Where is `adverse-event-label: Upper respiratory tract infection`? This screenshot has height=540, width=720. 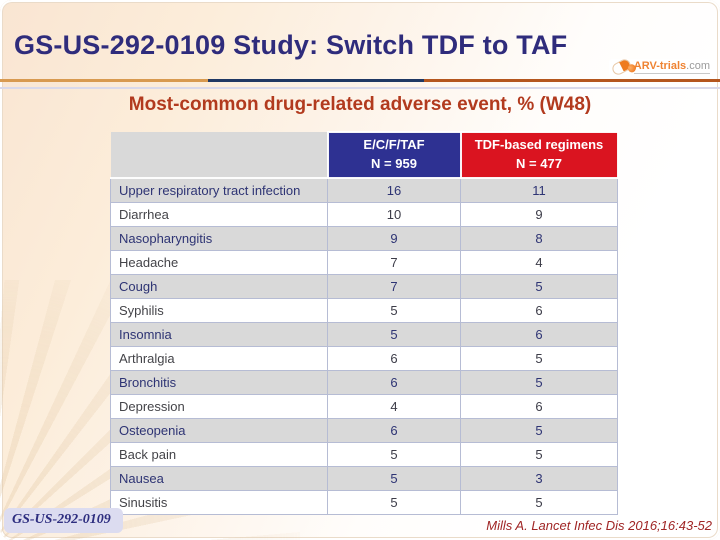
adverse-event-label: Upper respiratory tract infection is located at coordinates (219, 190).